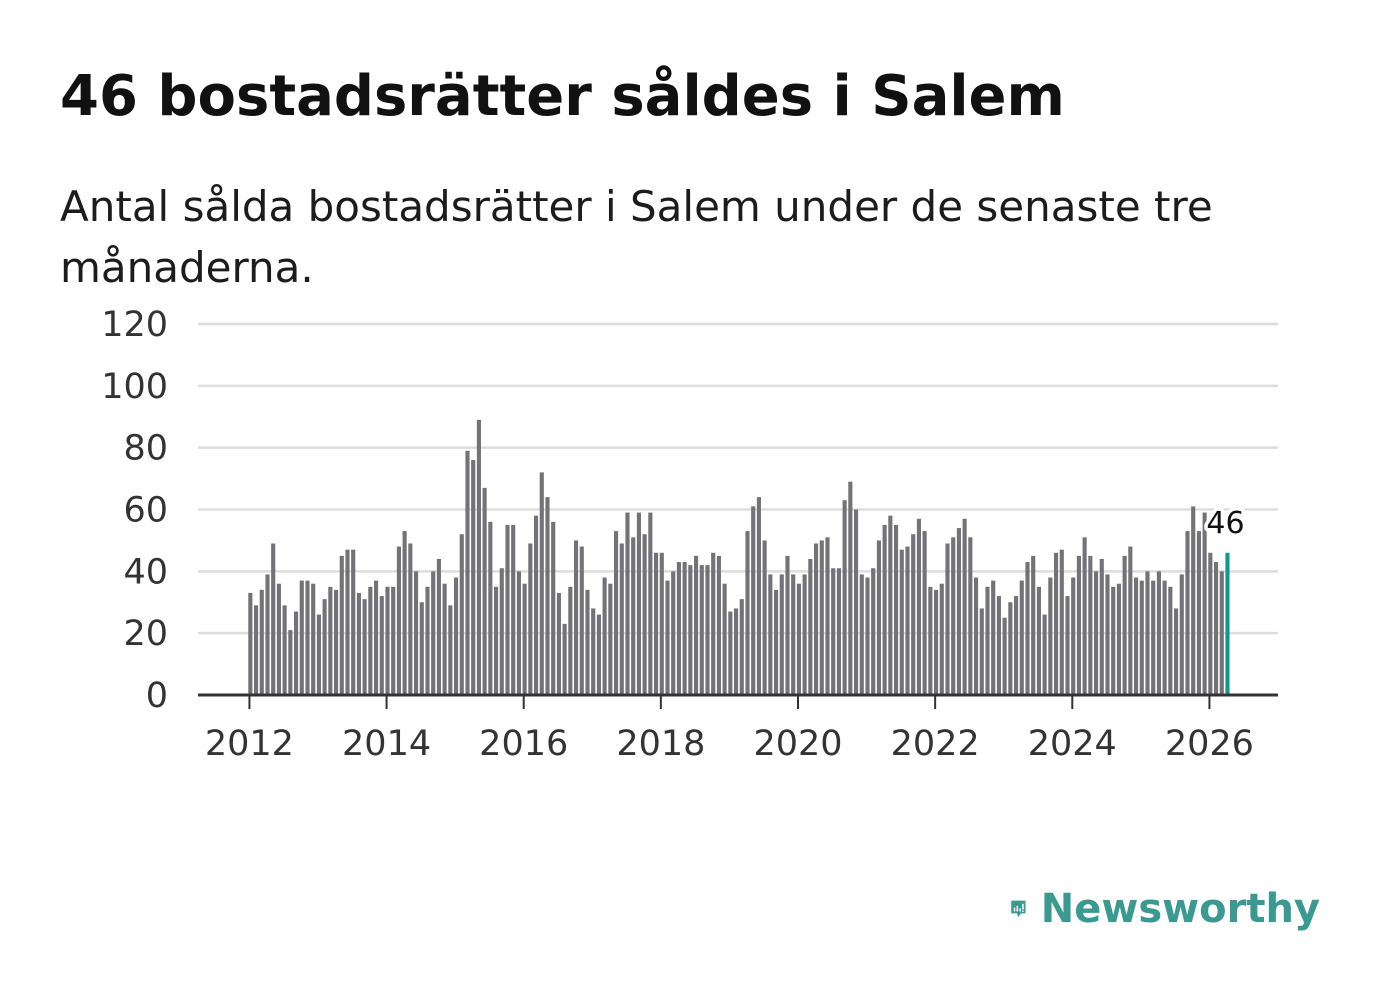 Image resolution: width=1382 pixels, height=999 pixels. What do you see at coordinates (738, 701) in the screenshot?
I see `chart-axes` at bounding box center [738, 701].